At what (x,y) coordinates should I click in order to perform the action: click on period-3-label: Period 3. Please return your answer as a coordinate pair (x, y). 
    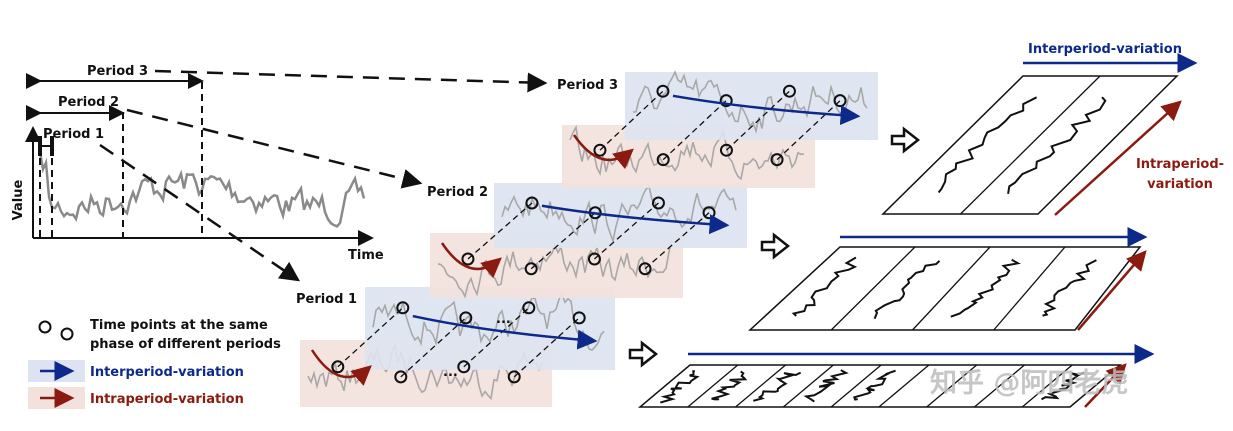
    Looking at the image, I should click on (117, 71).